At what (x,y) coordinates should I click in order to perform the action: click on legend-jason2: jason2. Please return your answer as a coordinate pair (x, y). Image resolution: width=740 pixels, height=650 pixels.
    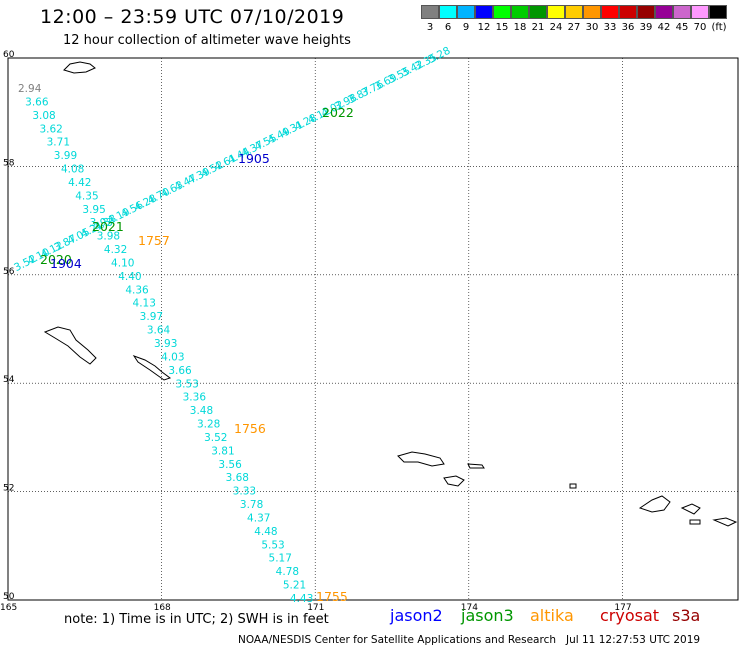
    Looking at the image, I should click on (416, 615).